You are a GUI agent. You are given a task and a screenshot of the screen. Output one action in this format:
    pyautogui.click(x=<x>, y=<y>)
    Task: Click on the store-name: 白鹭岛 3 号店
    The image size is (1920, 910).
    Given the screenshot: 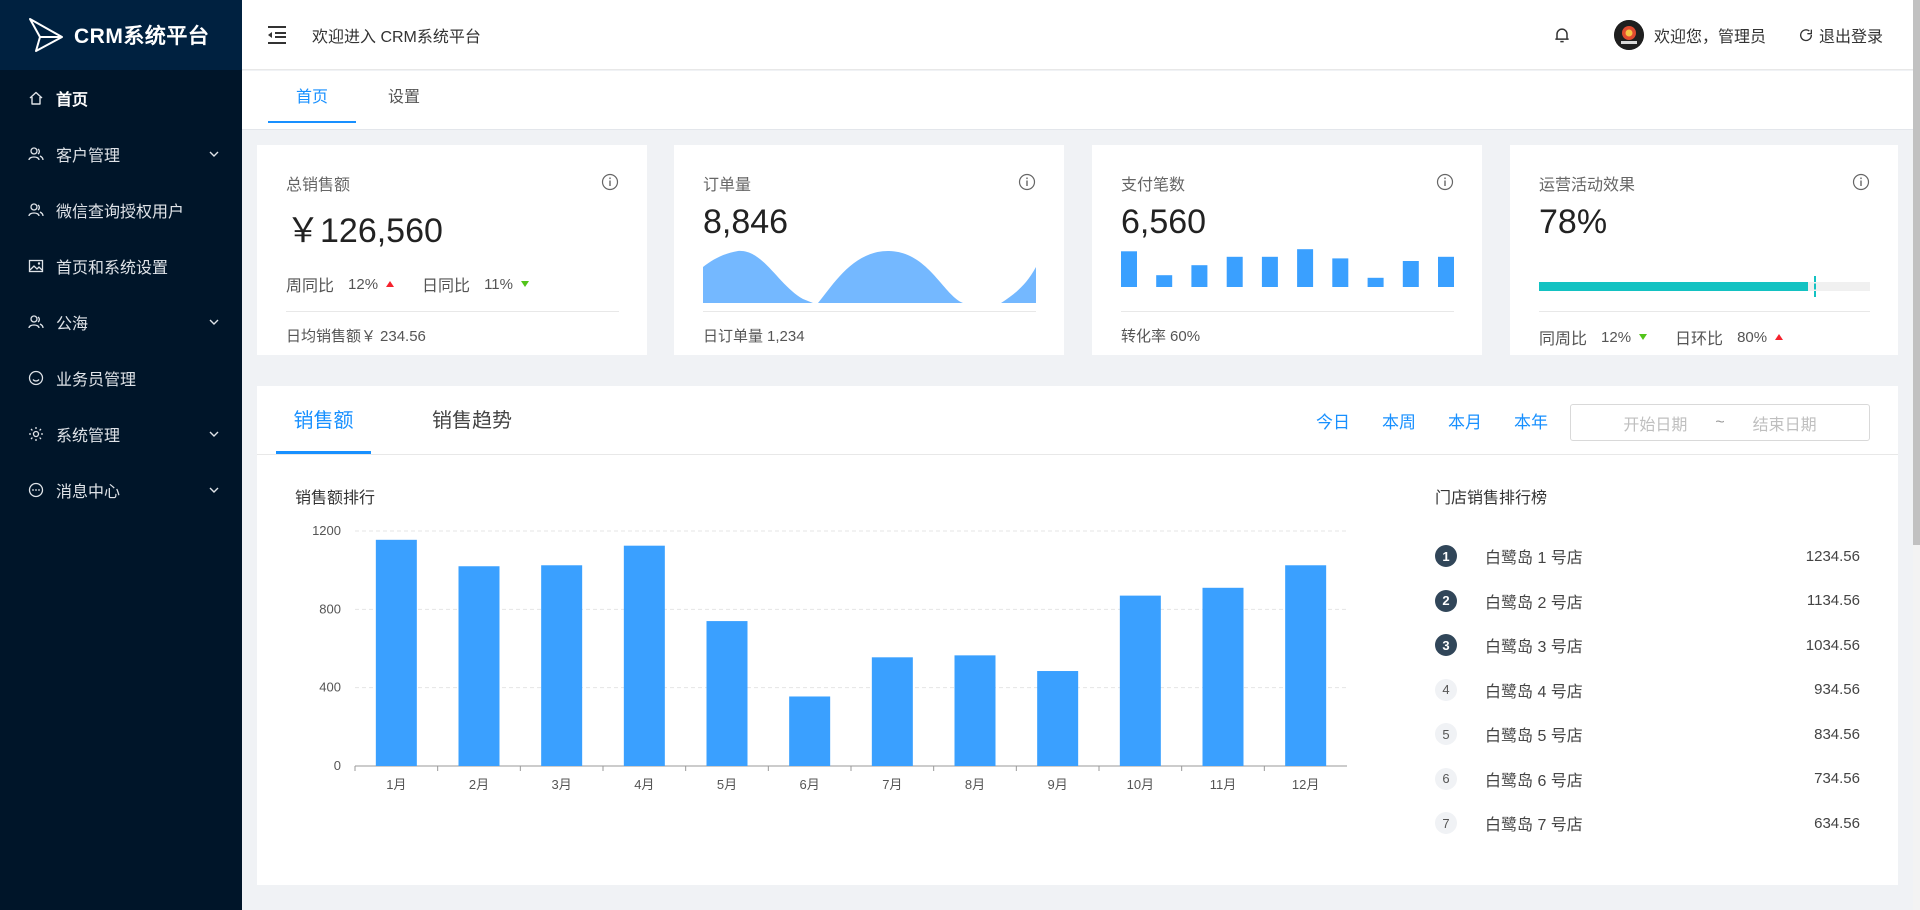 What is the action you would take?
    pyautogui.click(x=1534, y=648)
    